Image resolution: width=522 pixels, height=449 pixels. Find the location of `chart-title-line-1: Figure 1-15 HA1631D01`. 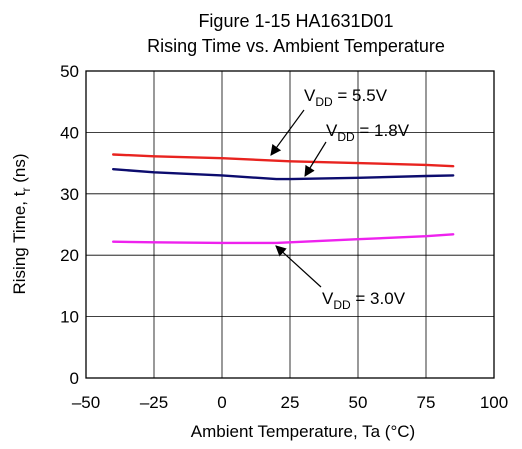

chart-title-line-1: Figure 1-15 HA1631D01 is located at coordinates (295, 21).